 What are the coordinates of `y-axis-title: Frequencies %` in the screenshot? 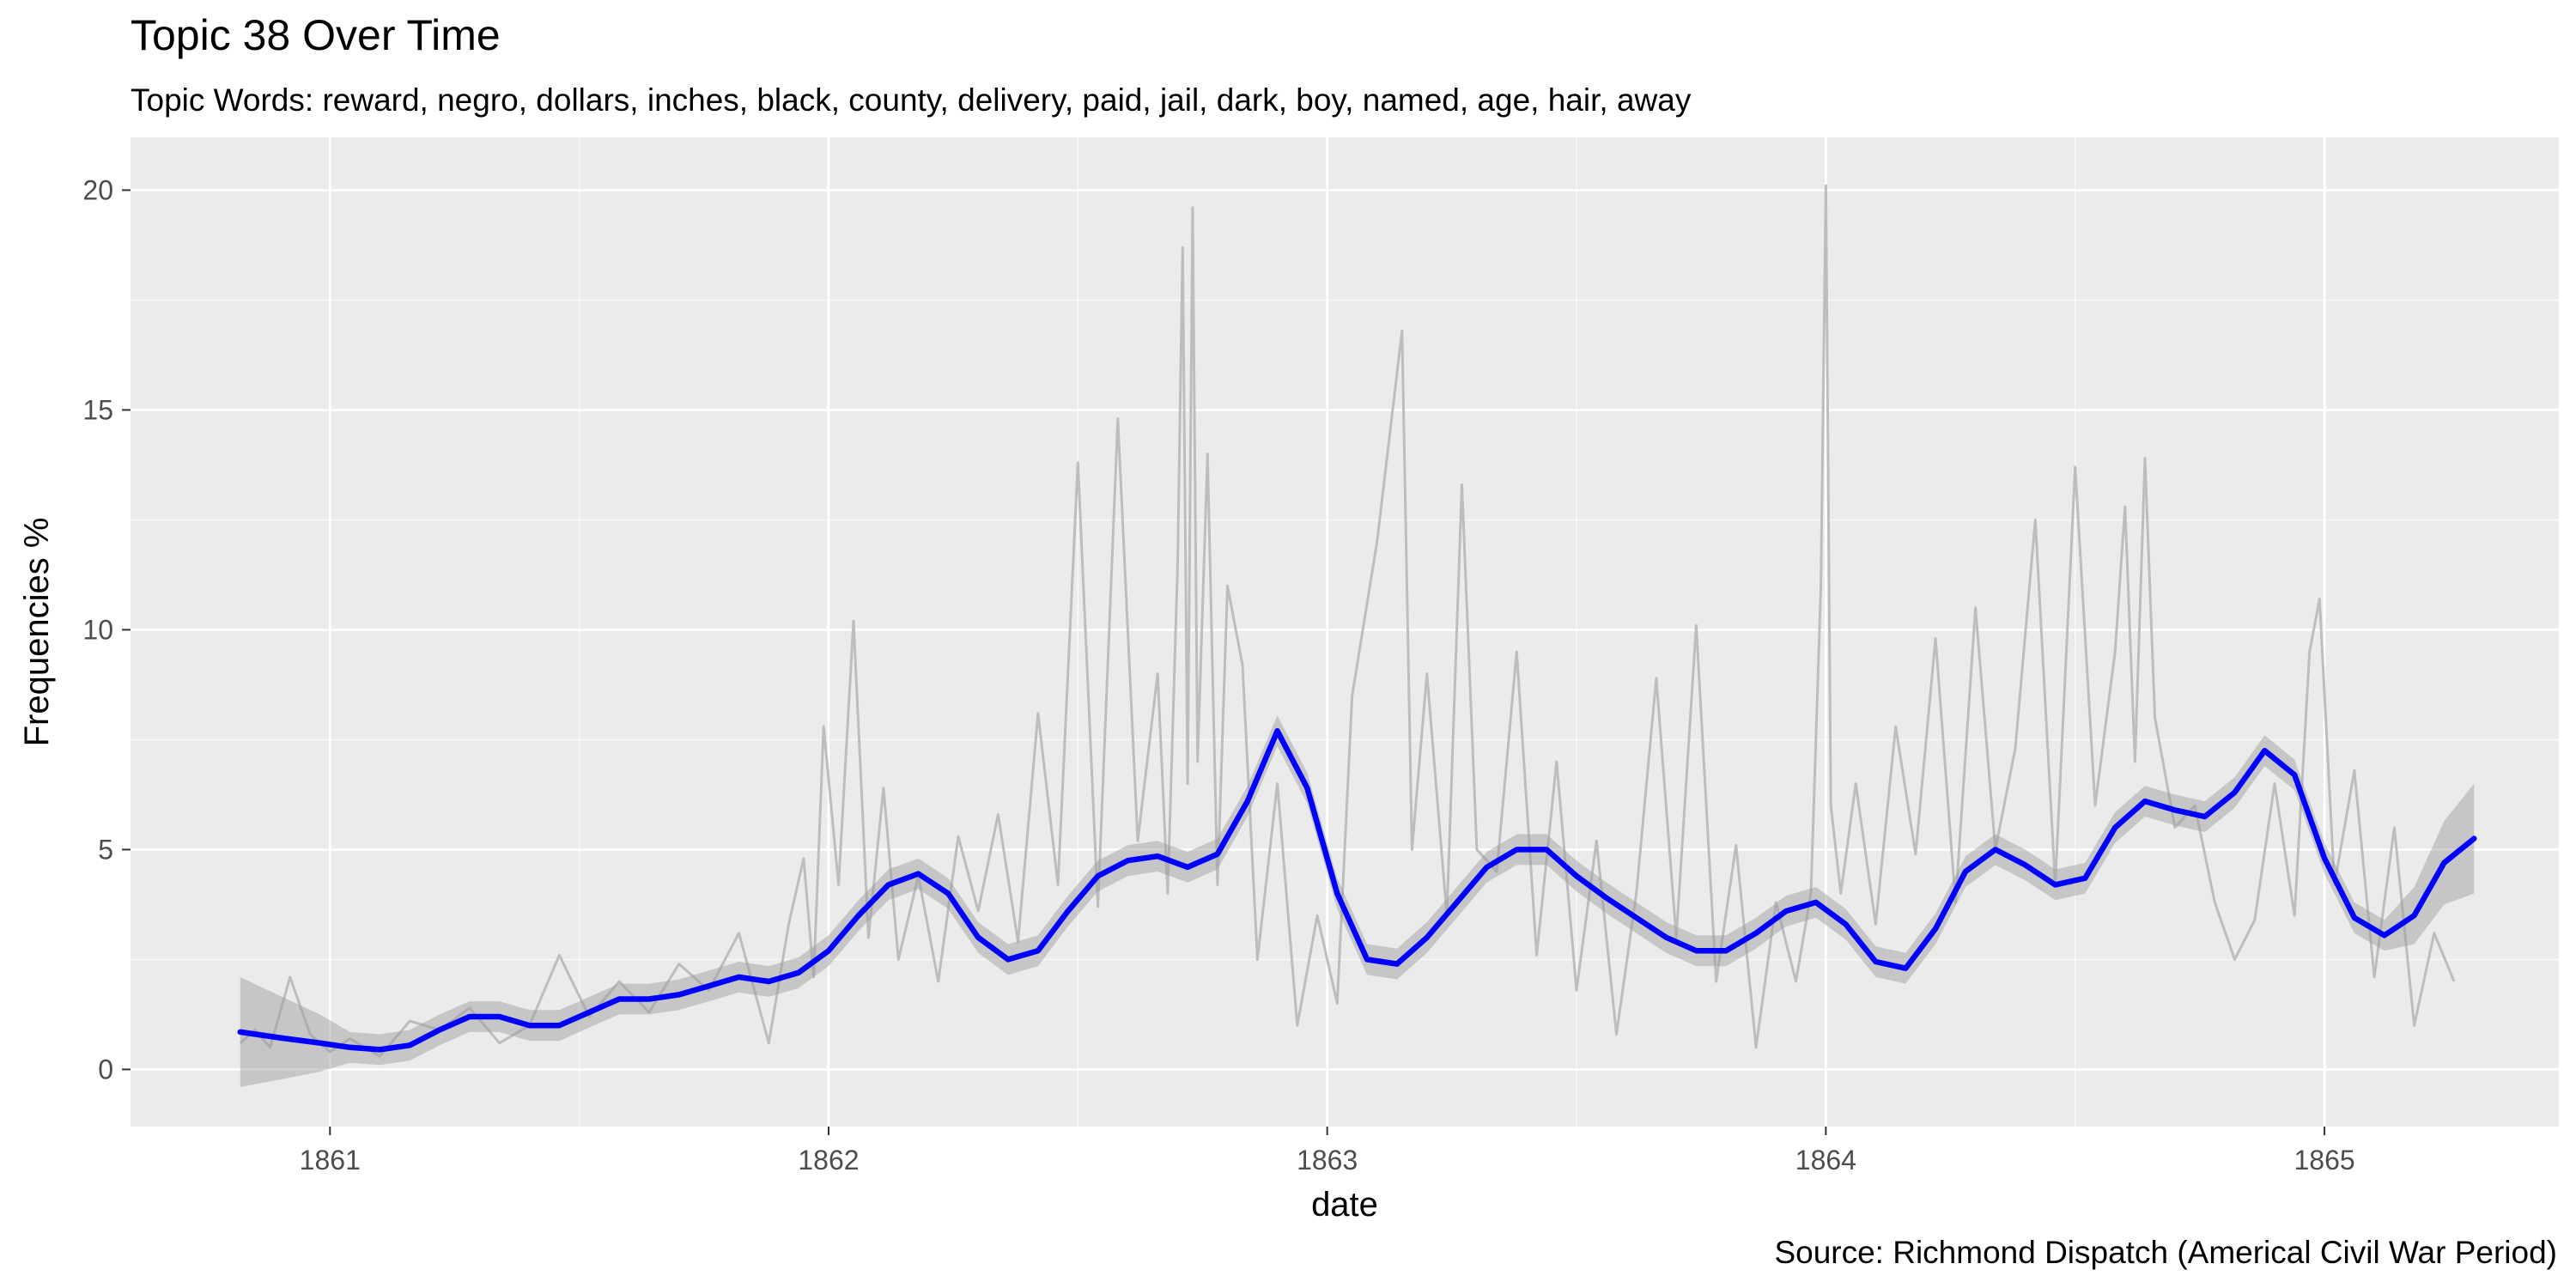 It's located at (37, 632).